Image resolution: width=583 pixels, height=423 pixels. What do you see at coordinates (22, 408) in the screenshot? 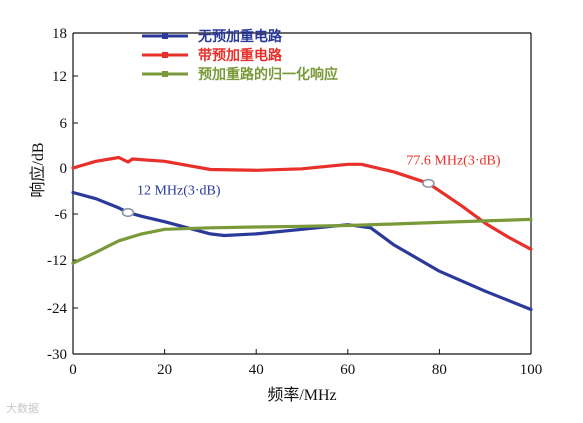
I see `watermark: 大数据` at bounding box center [22, 408].